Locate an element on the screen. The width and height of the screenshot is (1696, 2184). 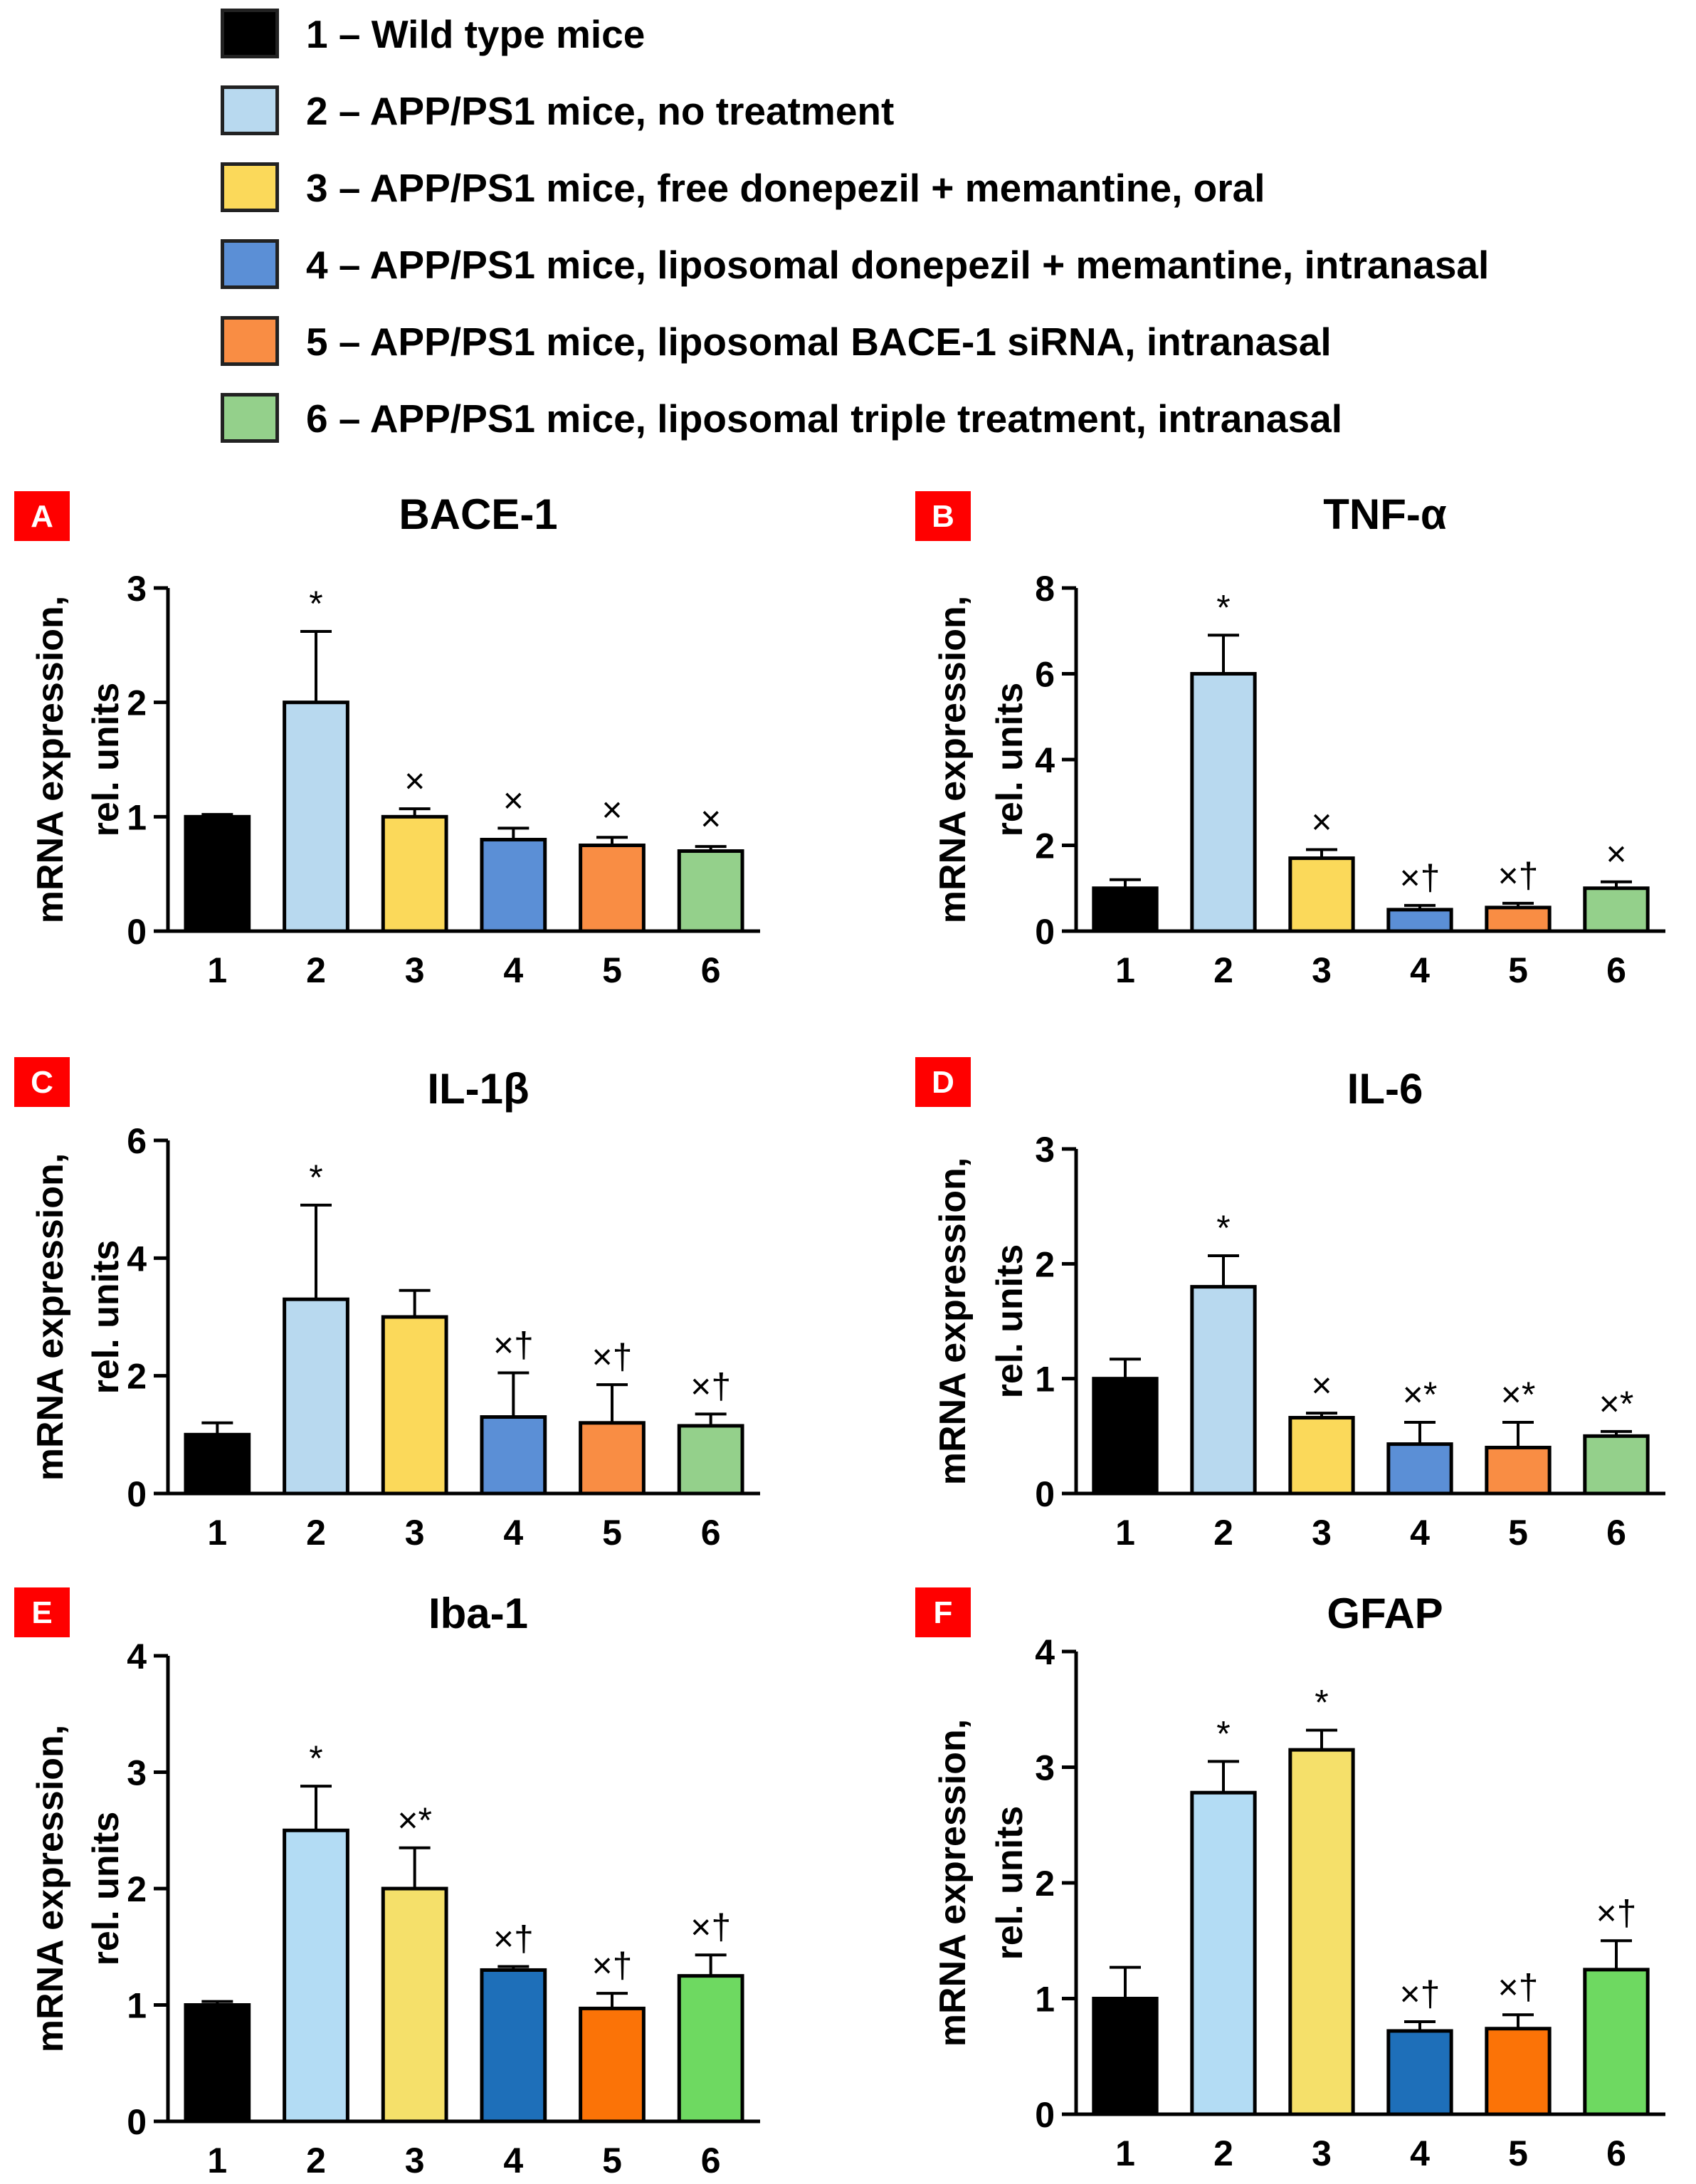
significance-mark-4: ×* is located at coordinates (1420, 1394).